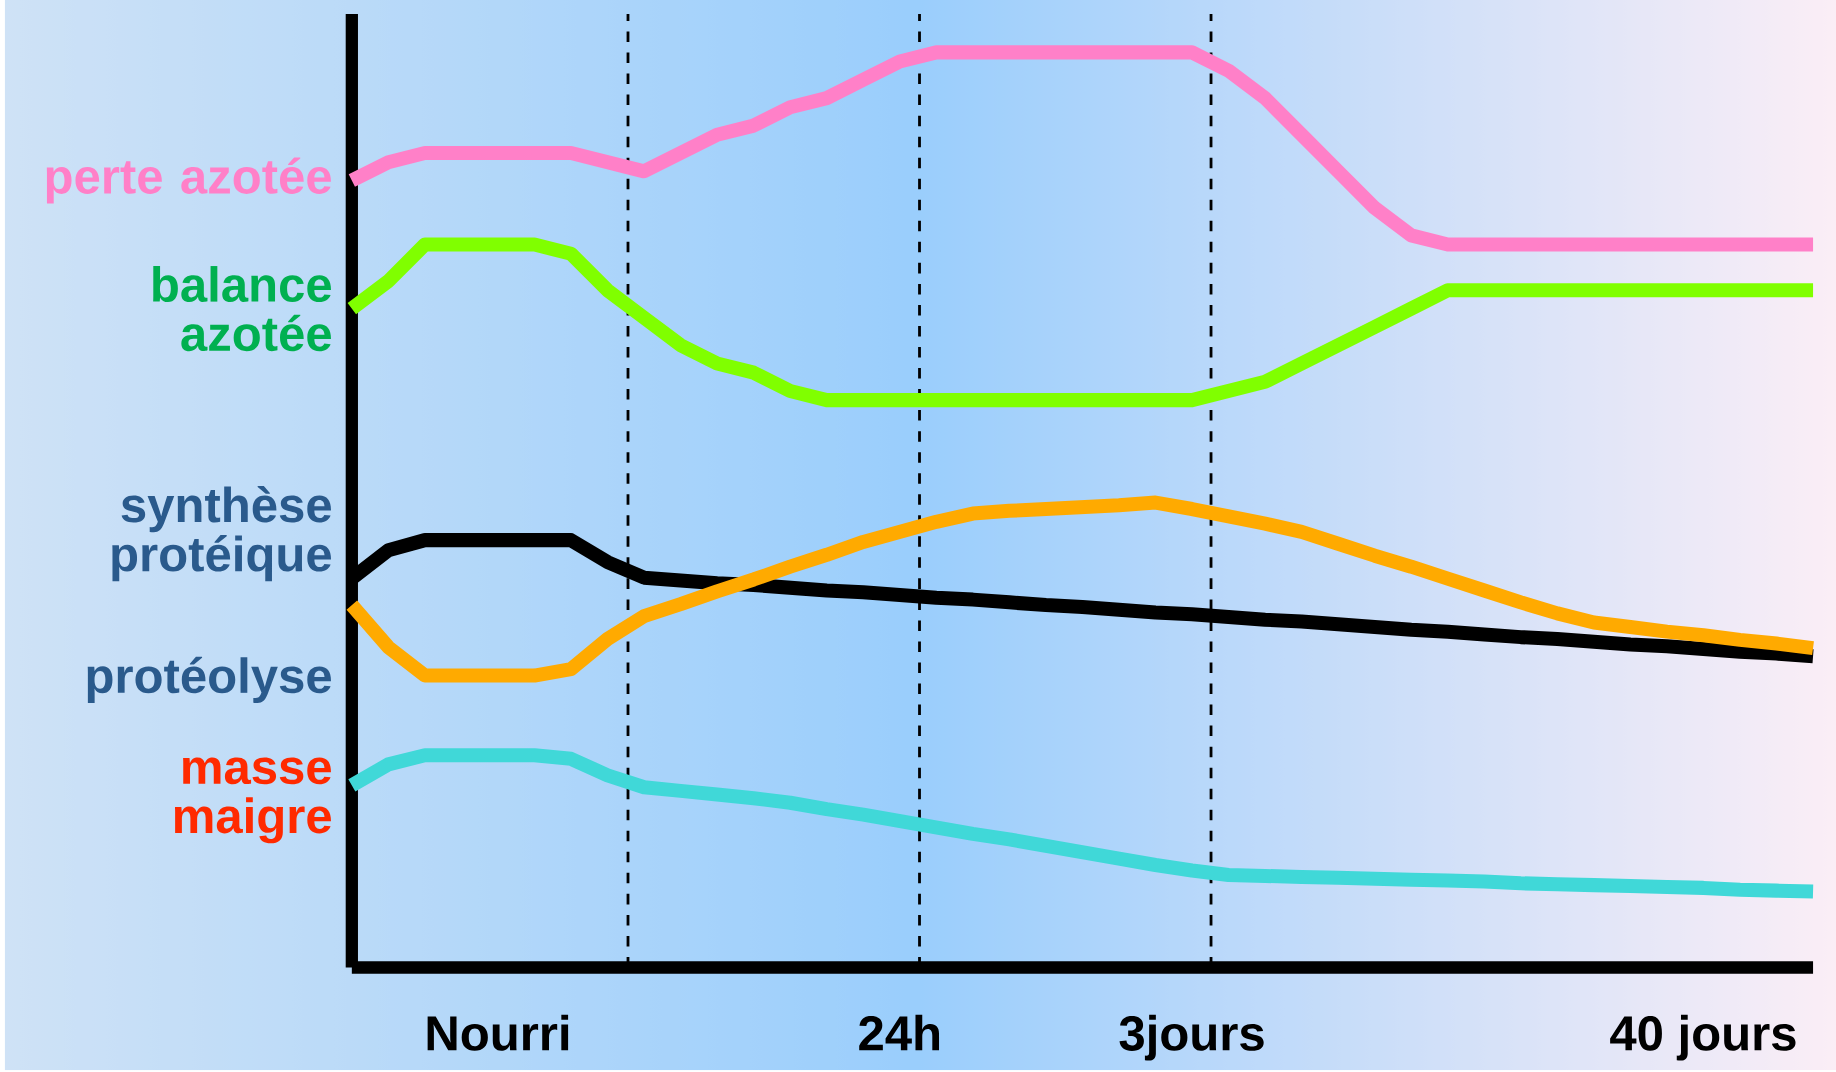  Describe the element at coordinates (188, 180) in the screenshot. I see `series-label: perte azotée` at that location.